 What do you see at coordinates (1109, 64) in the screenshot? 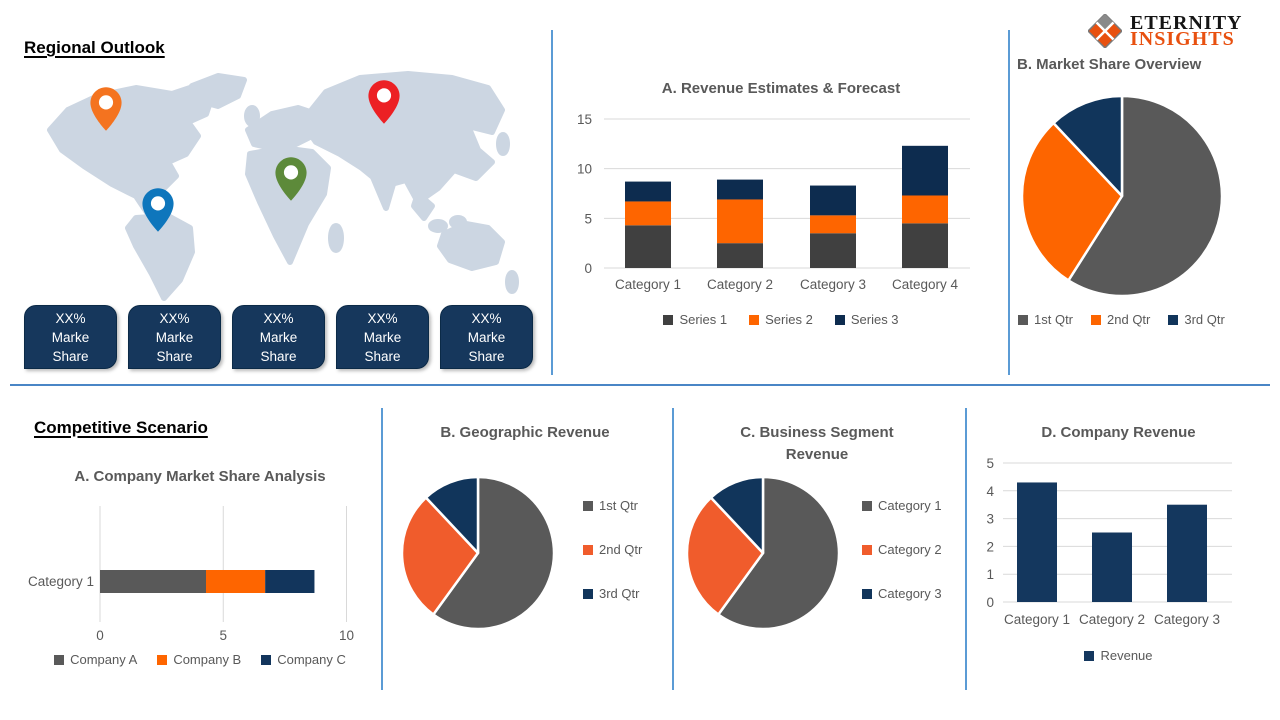
I see `chart-title: B. Market Share Overview` at bounding box center [1109, 64].